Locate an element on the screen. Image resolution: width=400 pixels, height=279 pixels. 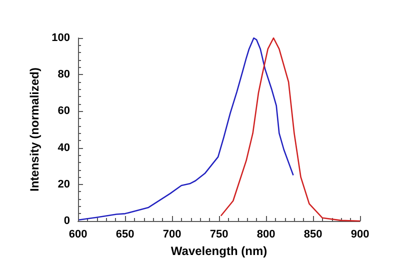
x-axis-title: Wavelength (nm) is located at coordinates (219, 251).